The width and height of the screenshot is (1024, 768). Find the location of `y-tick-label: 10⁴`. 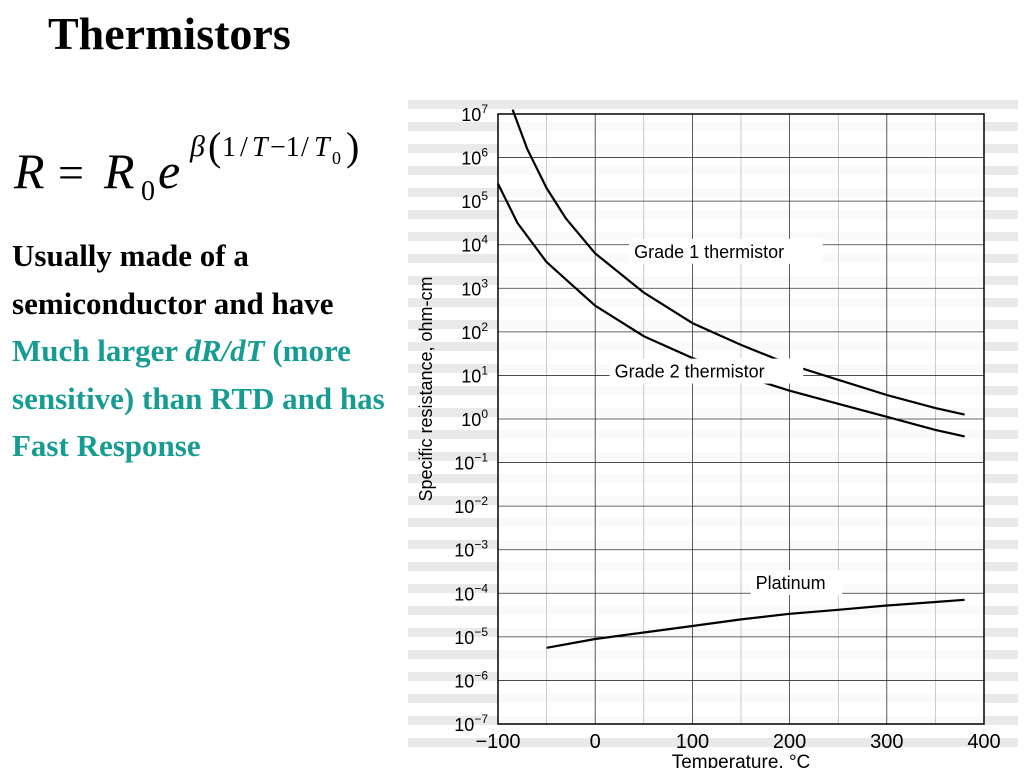

y-tick-label: 10⁴ is located at coordinates (474, 244).